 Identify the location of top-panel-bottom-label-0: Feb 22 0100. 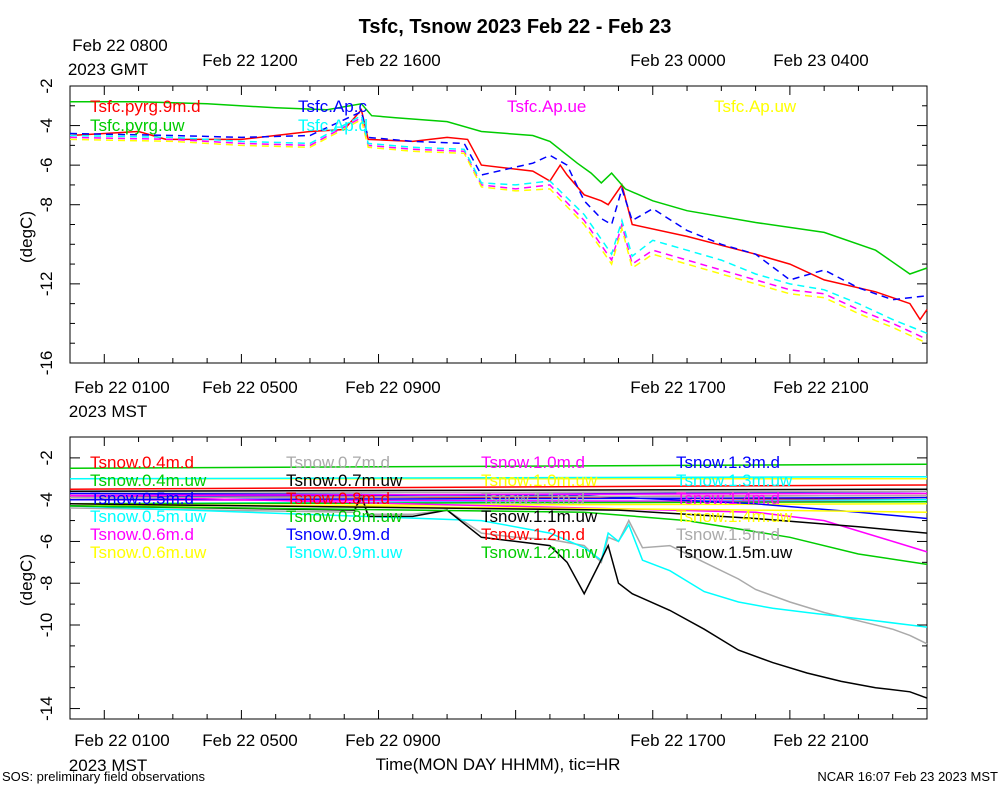
(121, 387).